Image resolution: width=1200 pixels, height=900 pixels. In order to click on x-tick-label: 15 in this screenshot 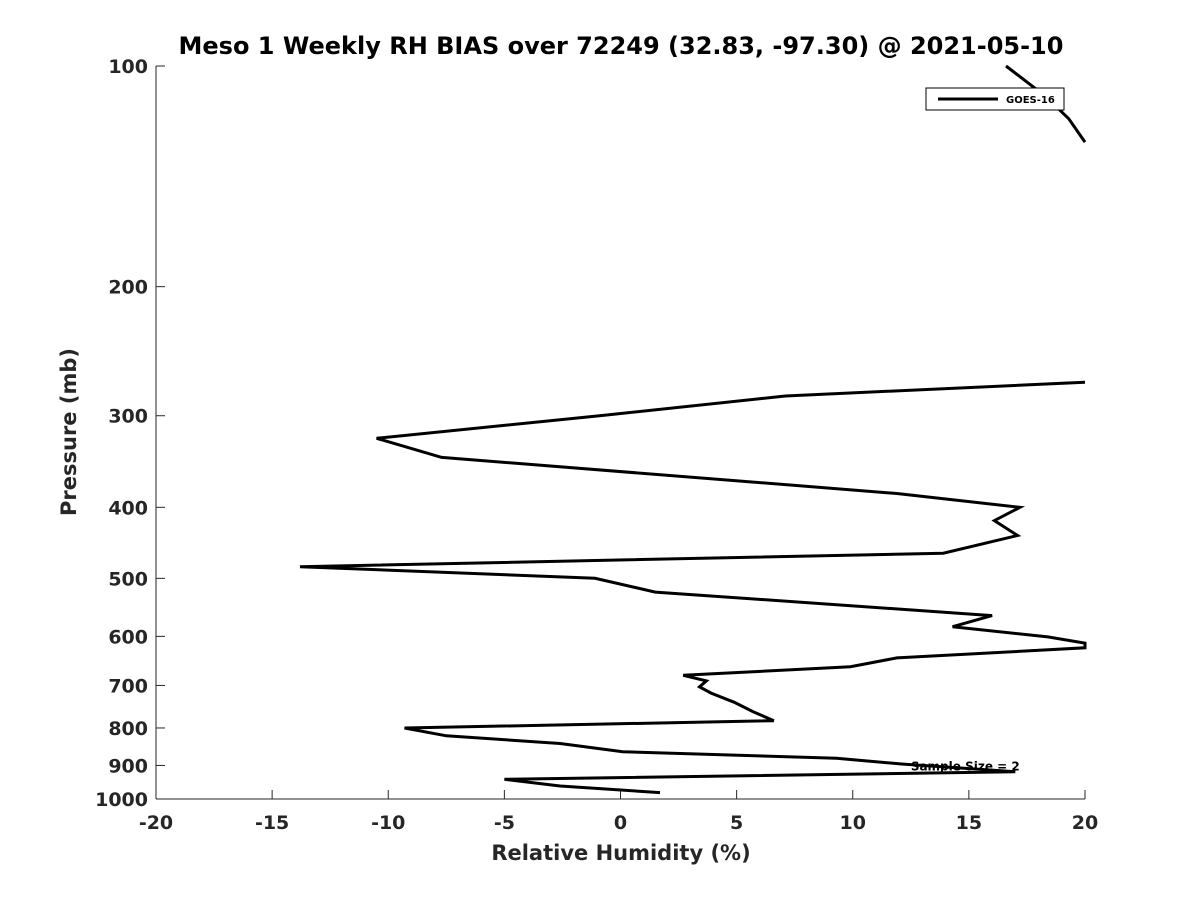, I will do `click(969, 823)`.